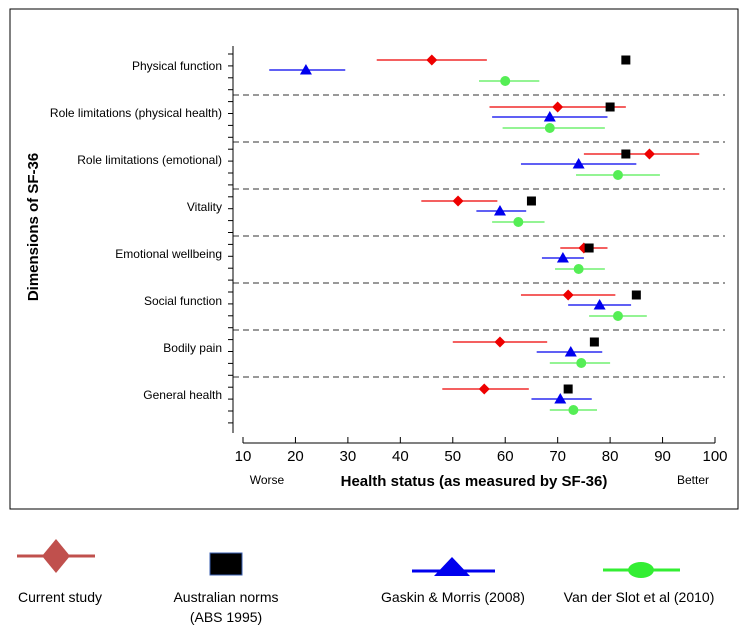 The image size is (753, 627). I want to click on worse-label: Worse, so click(267, 480).